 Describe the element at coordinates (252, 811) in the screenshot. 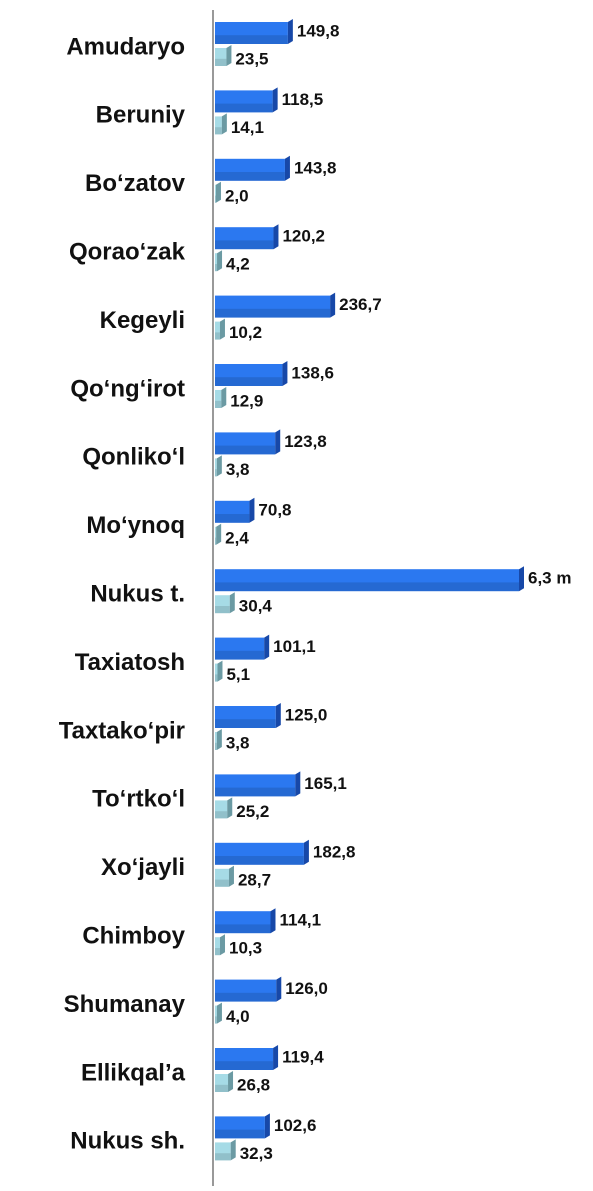

I see `value-label: 25,2` at that location.